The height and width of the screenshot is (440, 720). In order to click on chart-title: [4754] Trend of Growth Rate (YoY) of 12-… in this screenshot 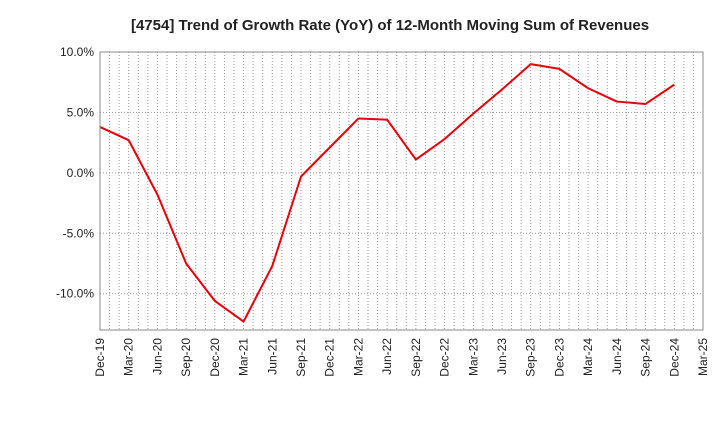, I will do `click(390, 25)`.